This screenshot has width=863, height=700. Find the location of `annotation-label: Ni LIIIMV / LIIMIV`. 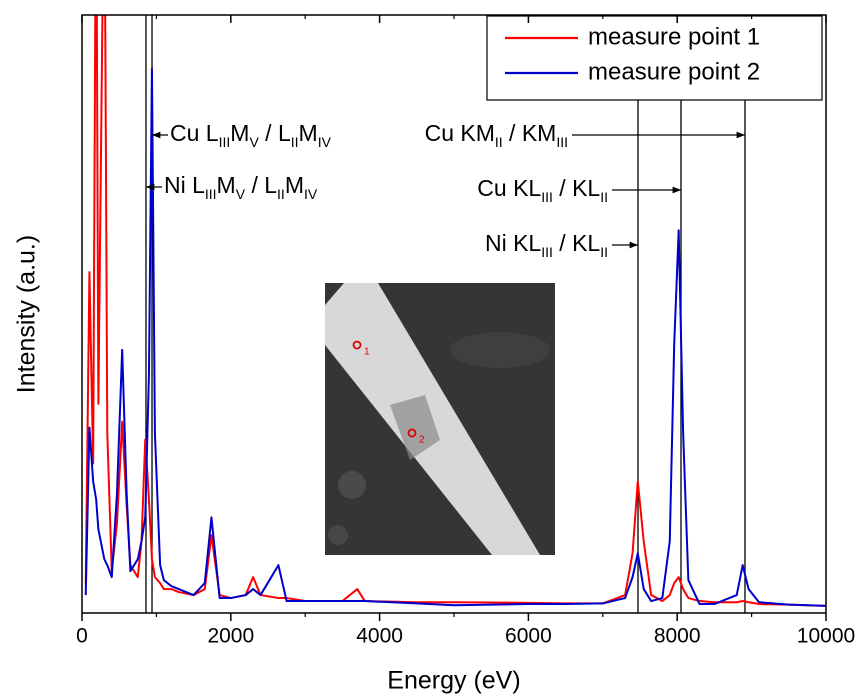

annotation-label: Ni LIIIMV / LIIMIV is located at coordinates (241, 187).